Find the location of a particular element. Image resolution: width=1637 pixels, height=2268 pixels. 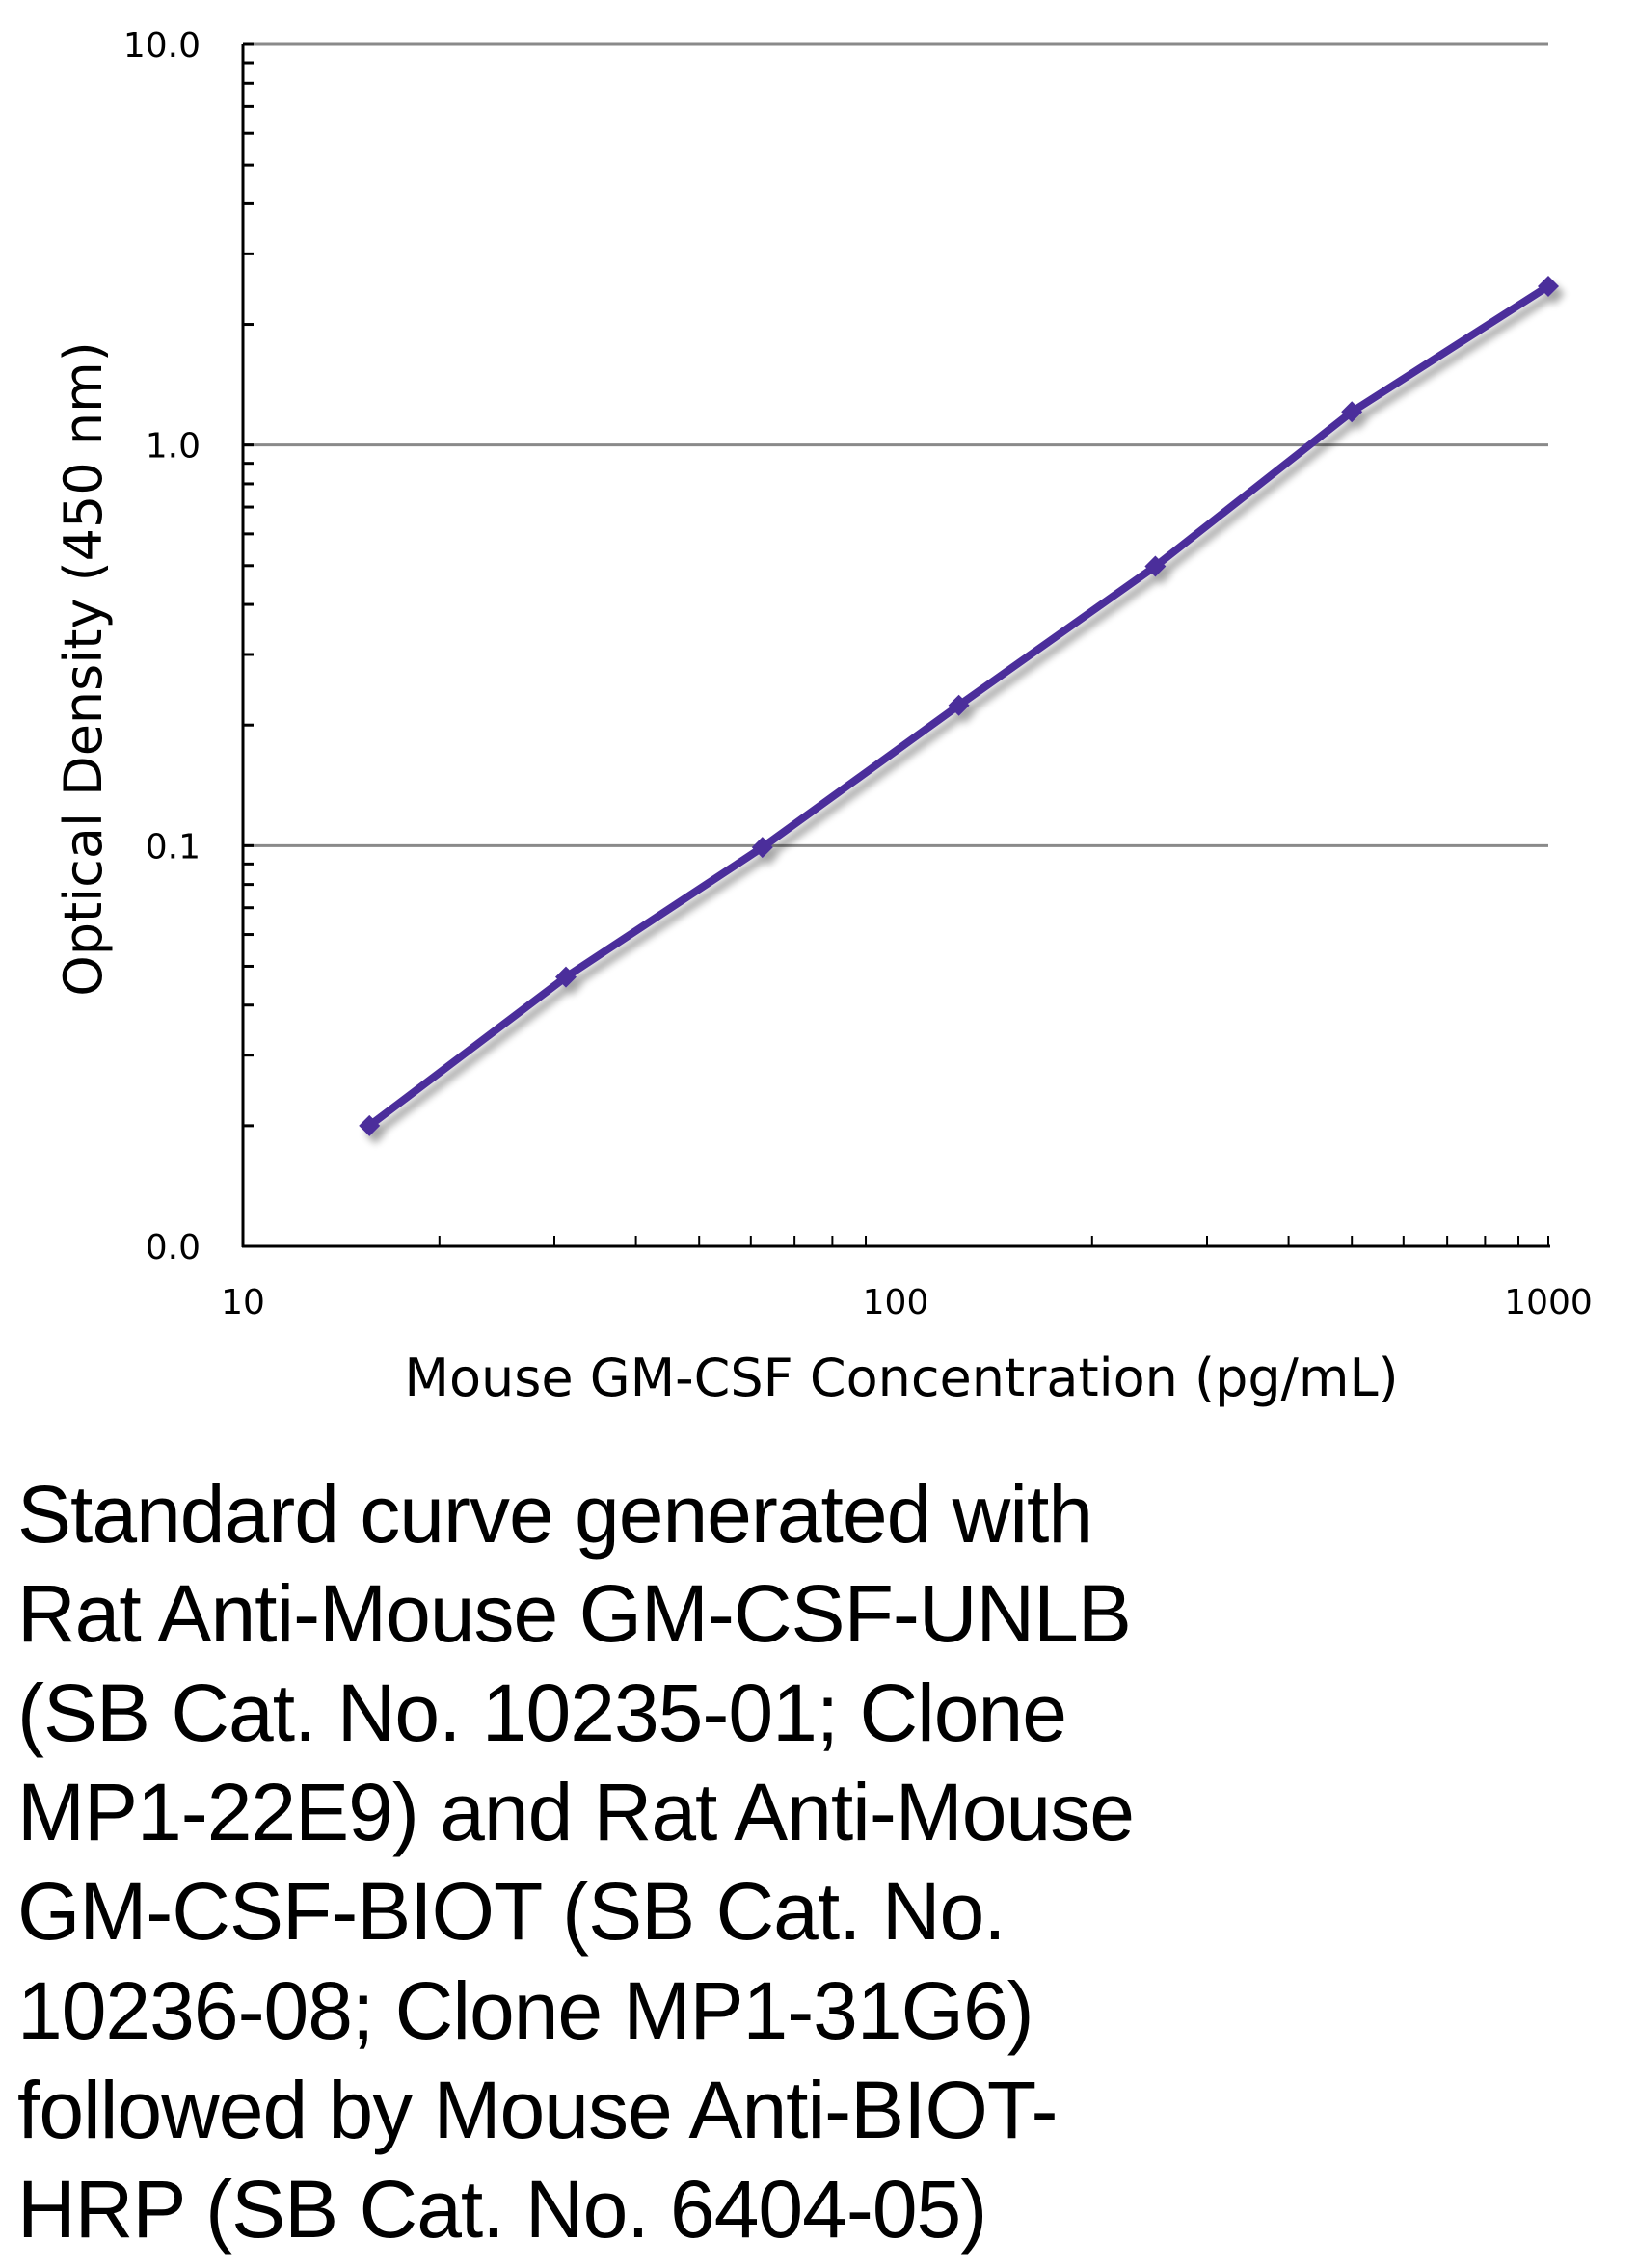

caption-line: Standard curve generated with is located at coordinates (555, 1515).